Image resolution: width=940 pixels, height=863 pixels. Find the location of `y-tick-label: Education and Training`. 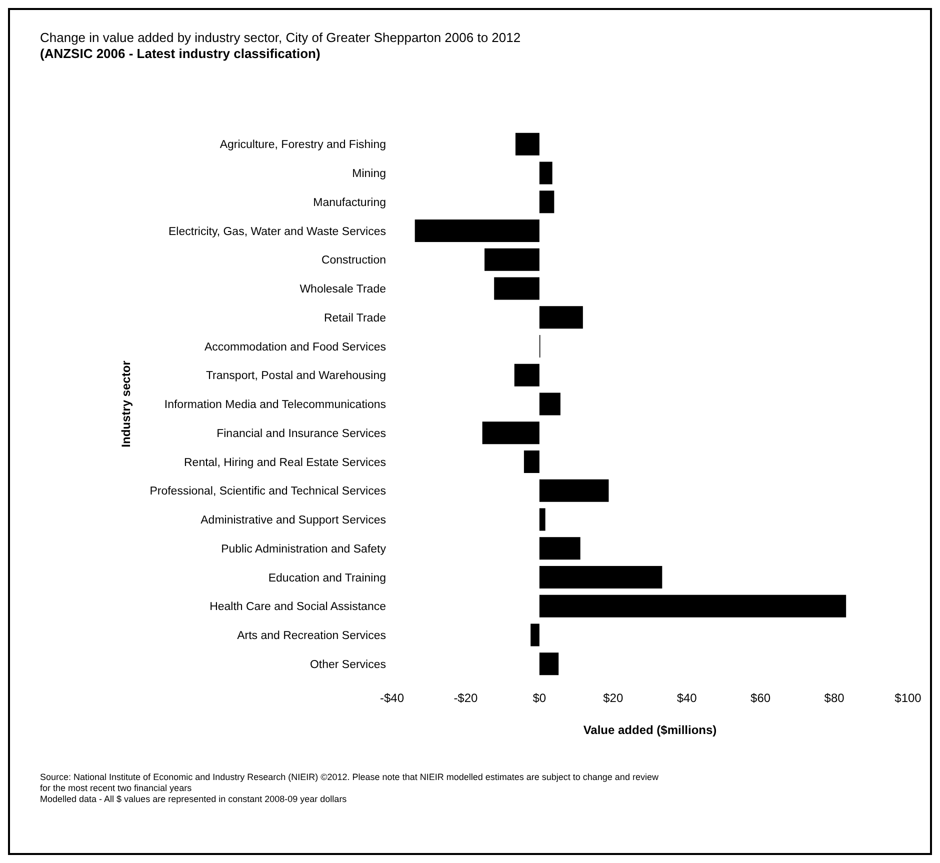

y-tick-label: Education and Training is located at coordinates (327, 578).